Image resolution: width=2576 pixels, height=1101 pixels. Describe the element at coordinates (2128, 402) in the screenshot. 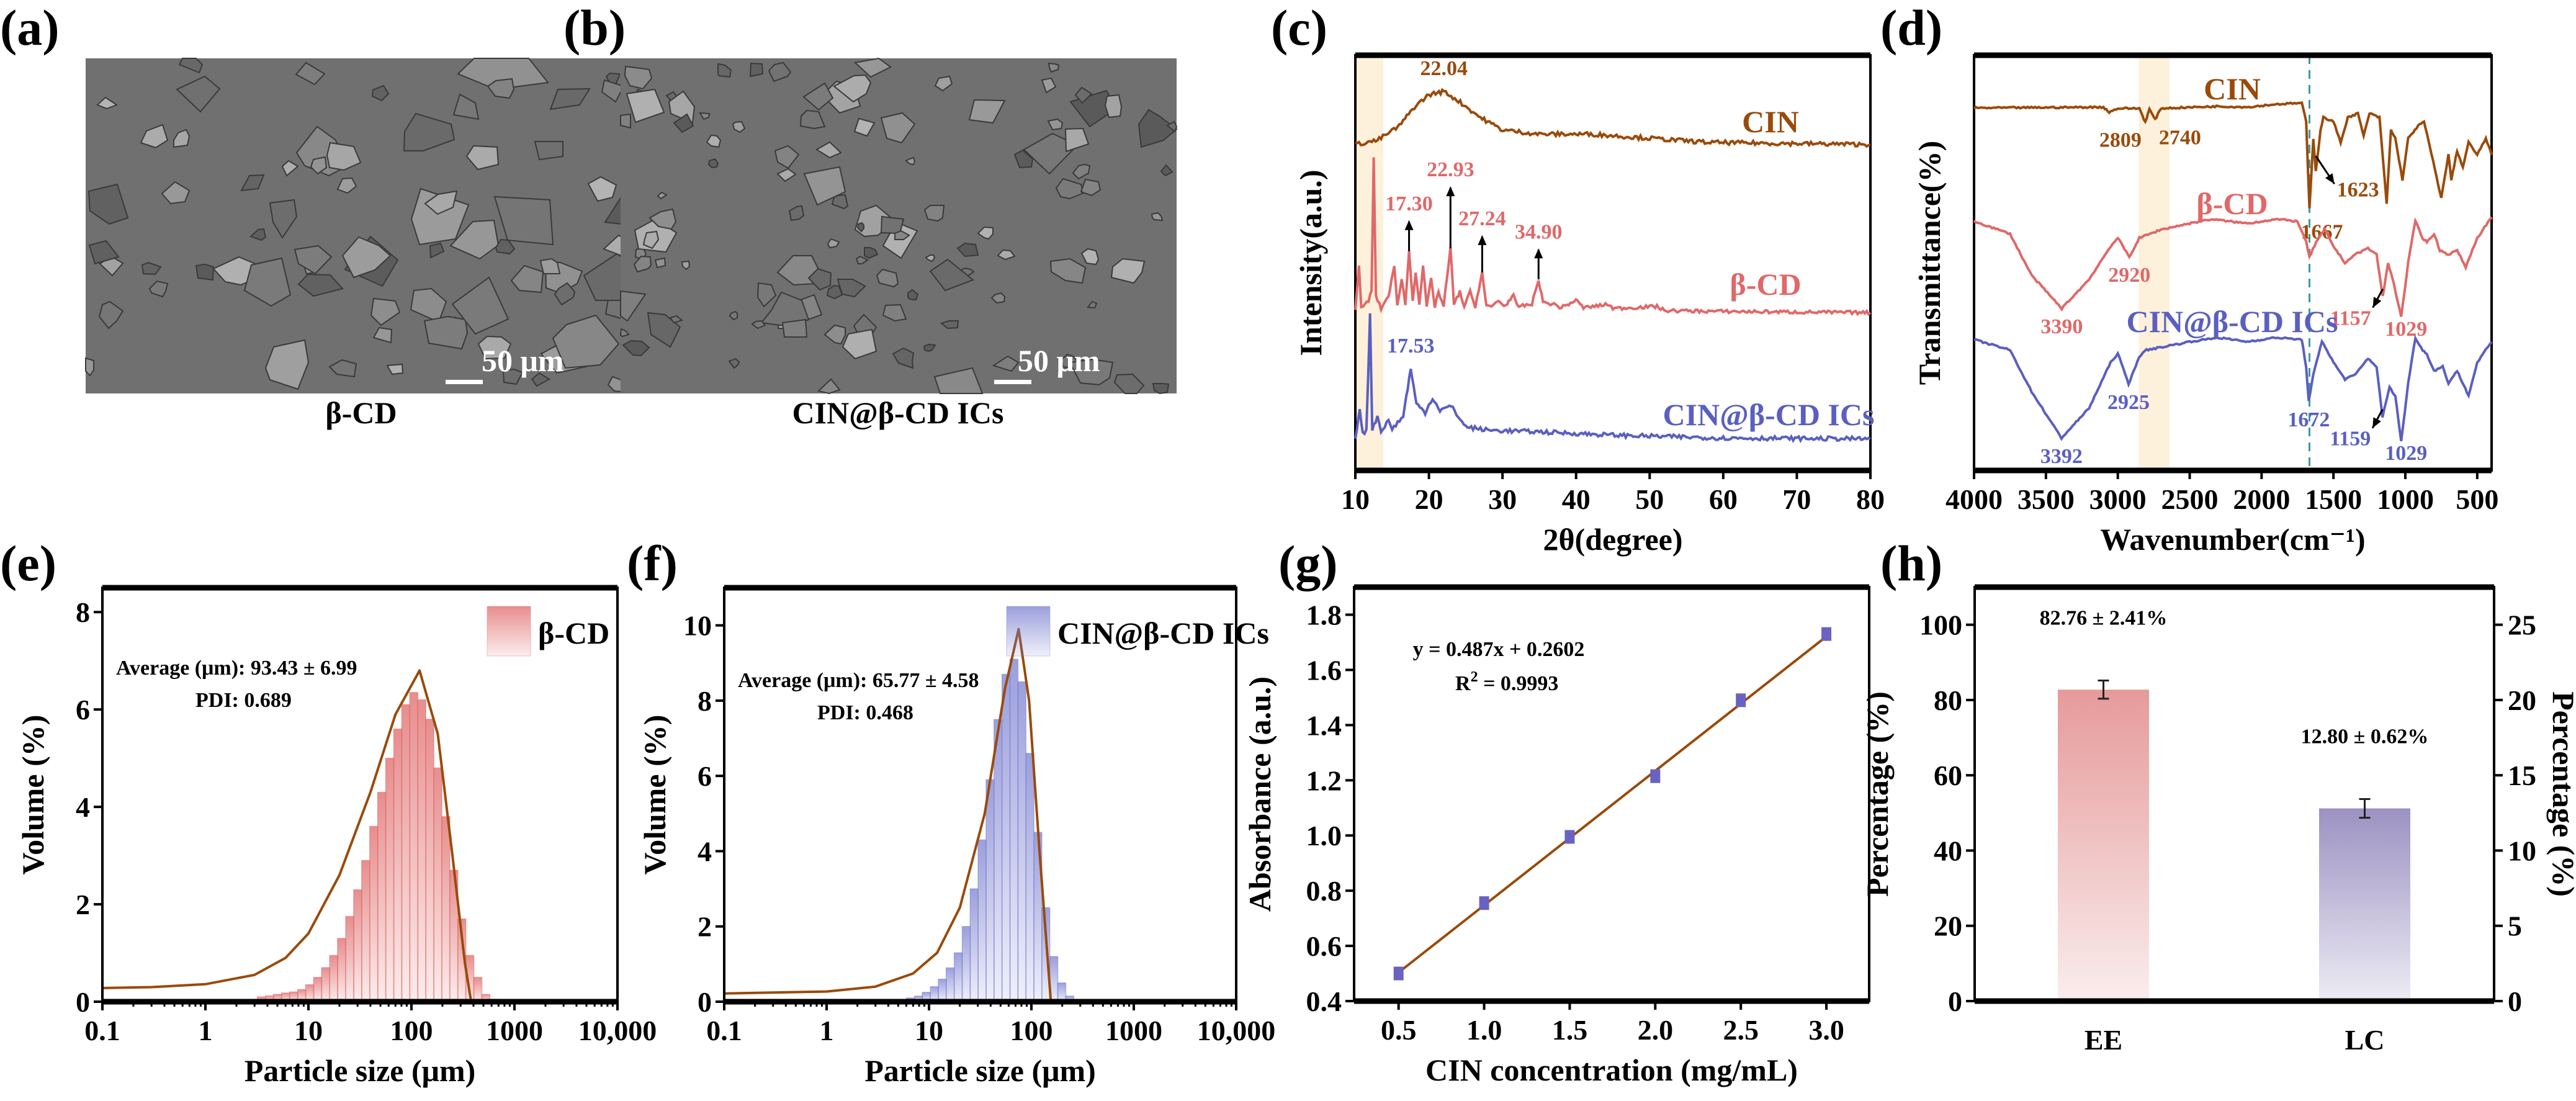

I see `peak-label: 2925` at that location.